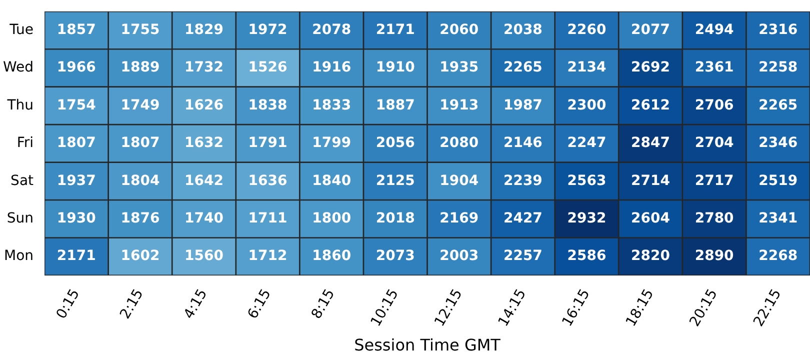  I want to click on data-label: 1755, so click(140, 30).